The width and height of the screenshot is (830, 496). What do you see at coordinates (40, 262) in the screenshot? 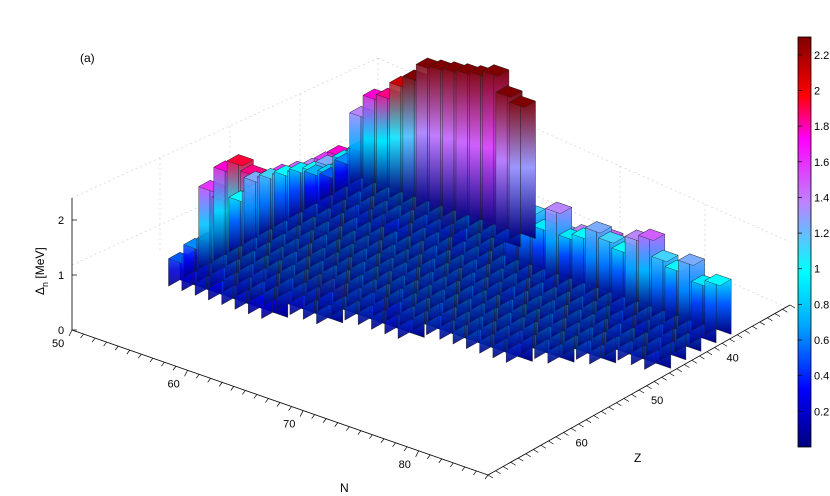
I see `z-axis-label-unit: [MeV]` at bounding box center [40, 262].